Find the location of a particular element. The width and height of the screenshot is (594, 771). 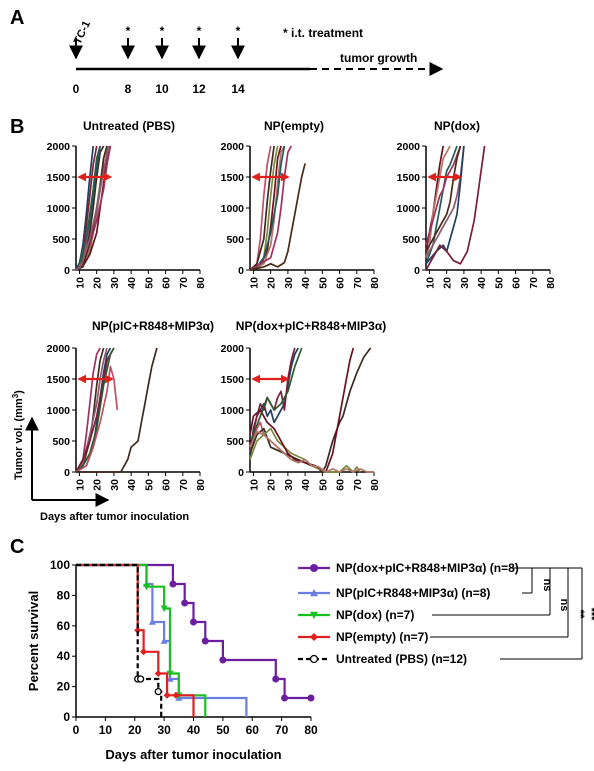

growth-chart-title: Untreated (PBS) is located at coordinates (129, 126).